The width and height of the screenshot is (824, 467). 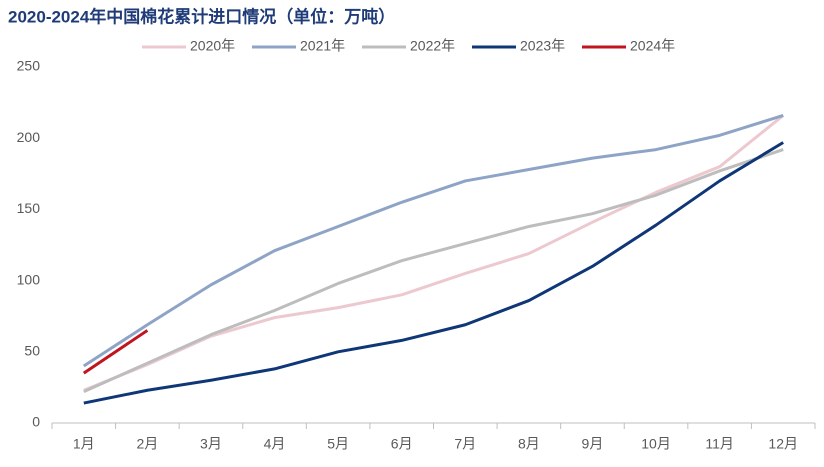 I want to click on y-tick-label: 250, so click(x=29, y=66).